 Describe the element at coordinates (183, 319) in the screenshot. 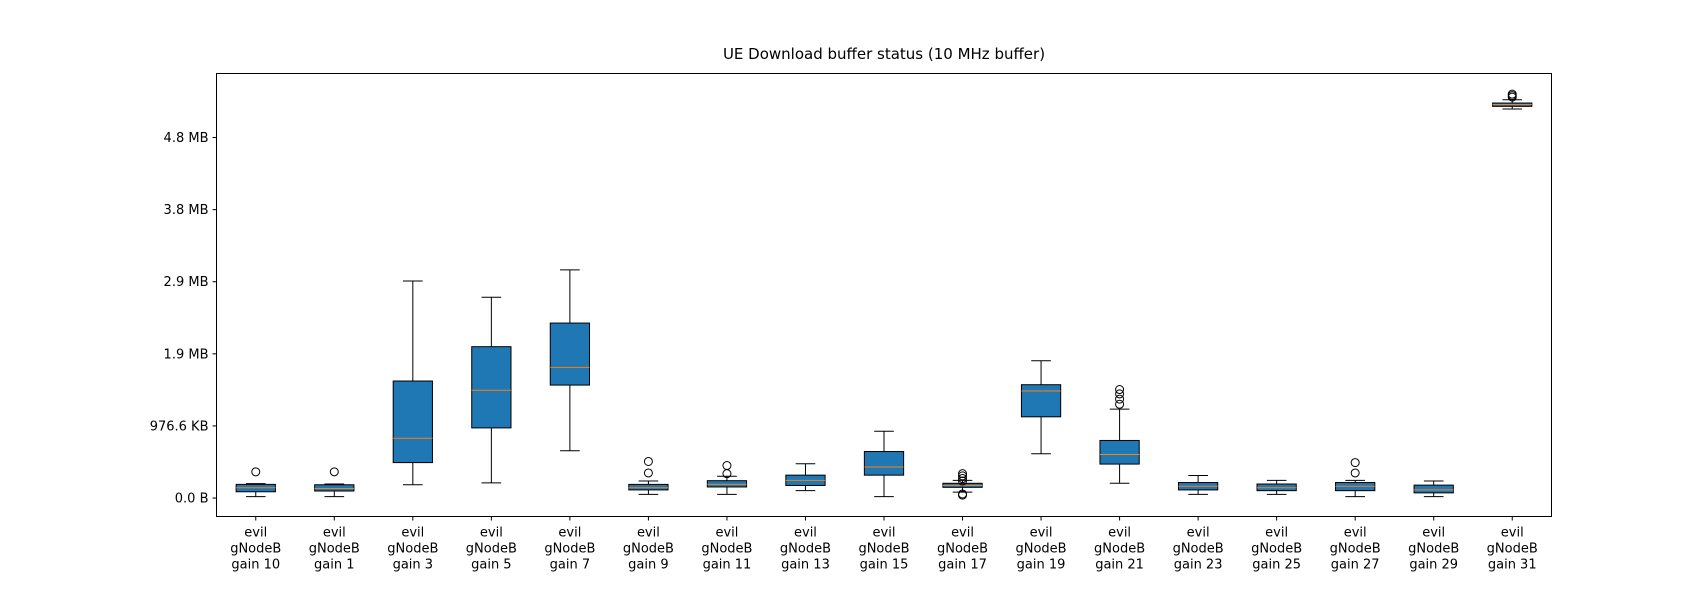

I see `y-axis: 0.0 B 976.6 KB 1.9 MB 2.9 MB 3.8 MB 4.8 MB` at that location.